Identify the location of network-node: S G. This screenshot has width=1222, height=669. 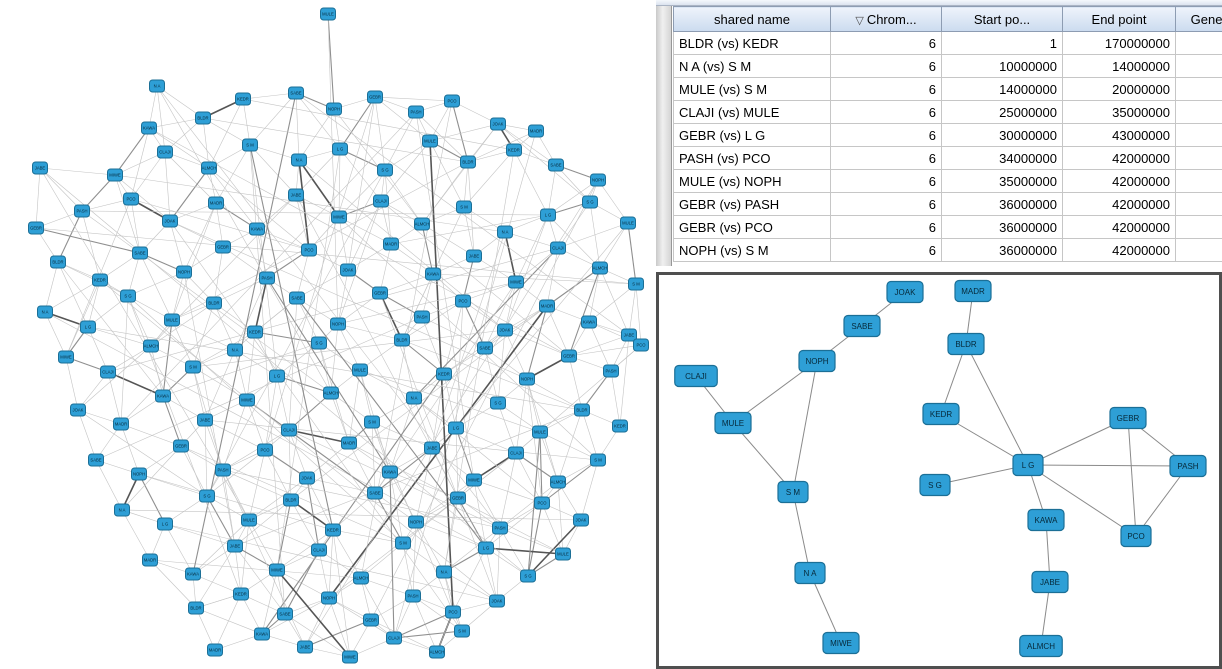
(319, 343).